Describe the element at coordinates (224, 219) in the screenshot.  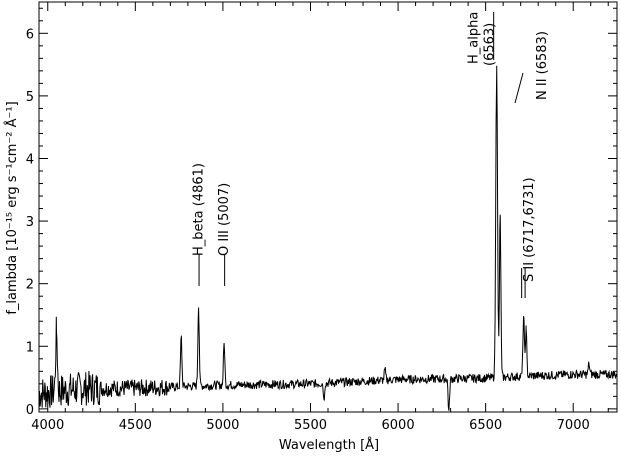
I see `oiii-label: O III (5007)` at that location.